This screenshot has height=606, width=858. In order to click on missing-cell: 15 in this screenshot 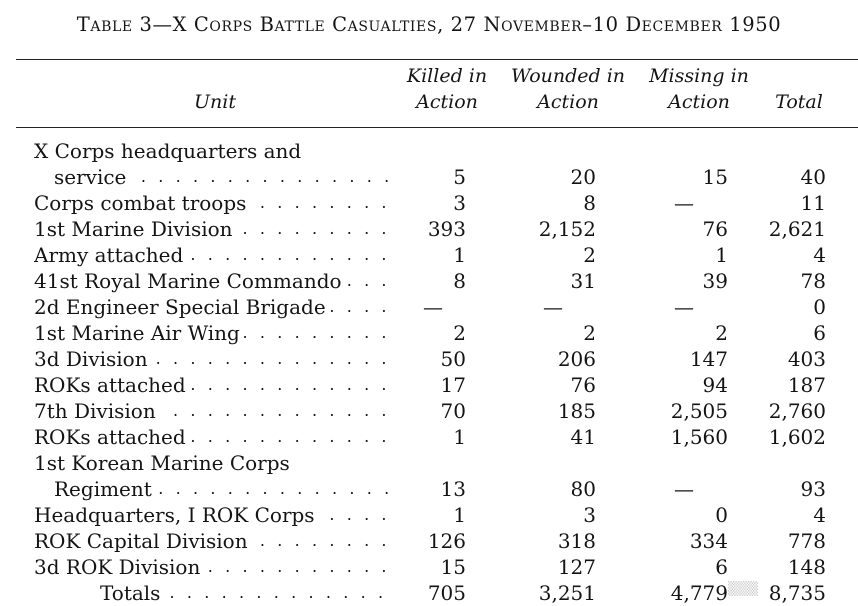, I will do `click(715, 177)`.